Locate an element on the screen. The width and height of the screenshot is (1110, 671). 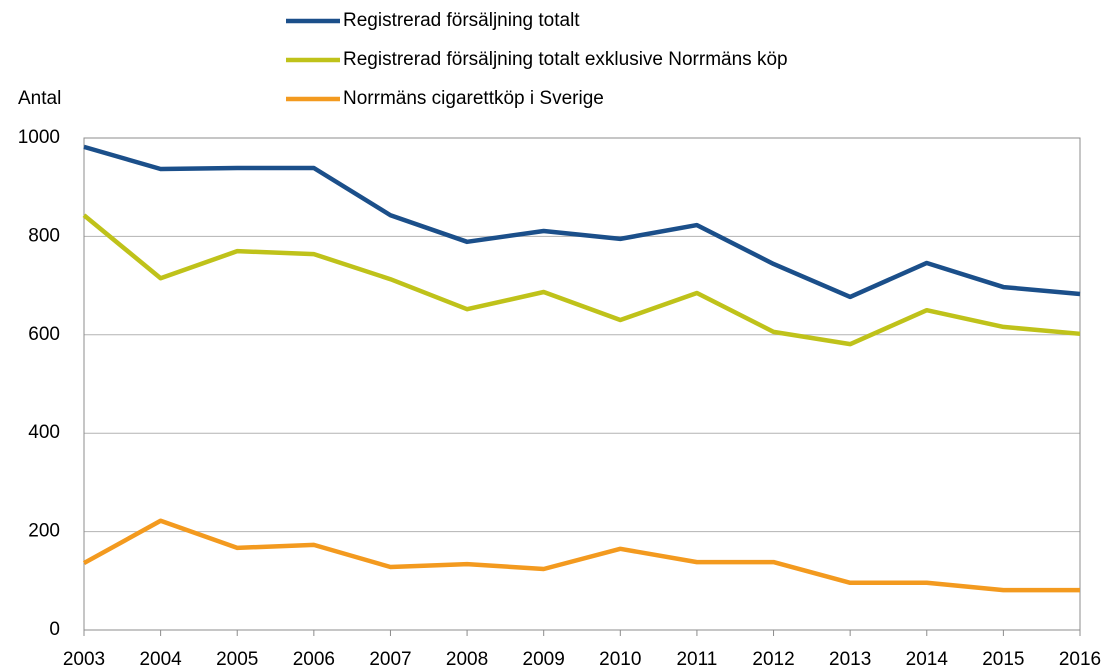
legend-label: Norrmäns cigarettköp i Sverige is located at coordinates (473, 98).